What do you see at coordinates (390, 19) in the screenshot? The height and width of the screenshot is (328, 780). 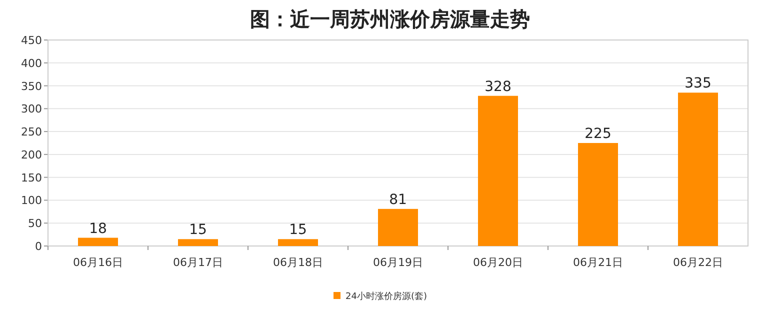 I see `chart-title: 图：近一周苏州涨价房源量走势` at bounding box center [390, 19].